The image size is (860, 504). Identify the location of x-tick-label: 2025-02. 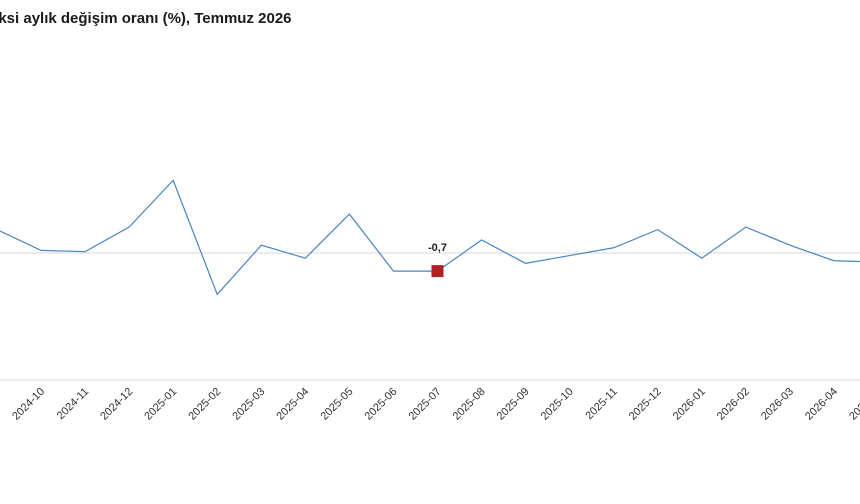
(204, 404).